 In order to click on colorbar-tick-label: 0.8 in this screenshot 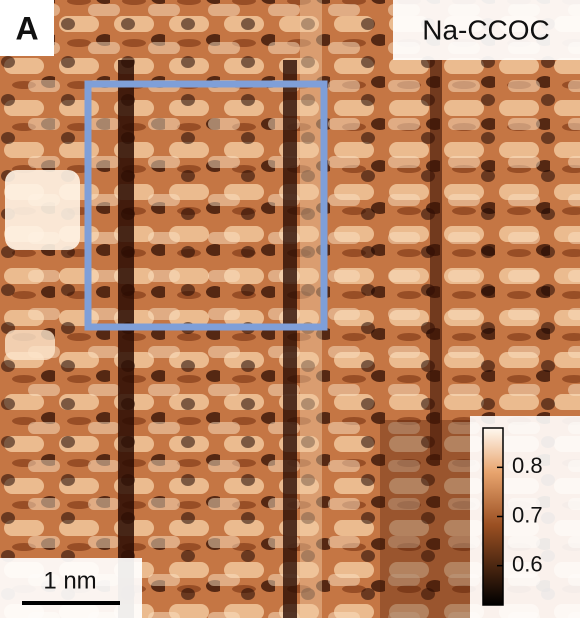, I will do `click(527, 465)`.